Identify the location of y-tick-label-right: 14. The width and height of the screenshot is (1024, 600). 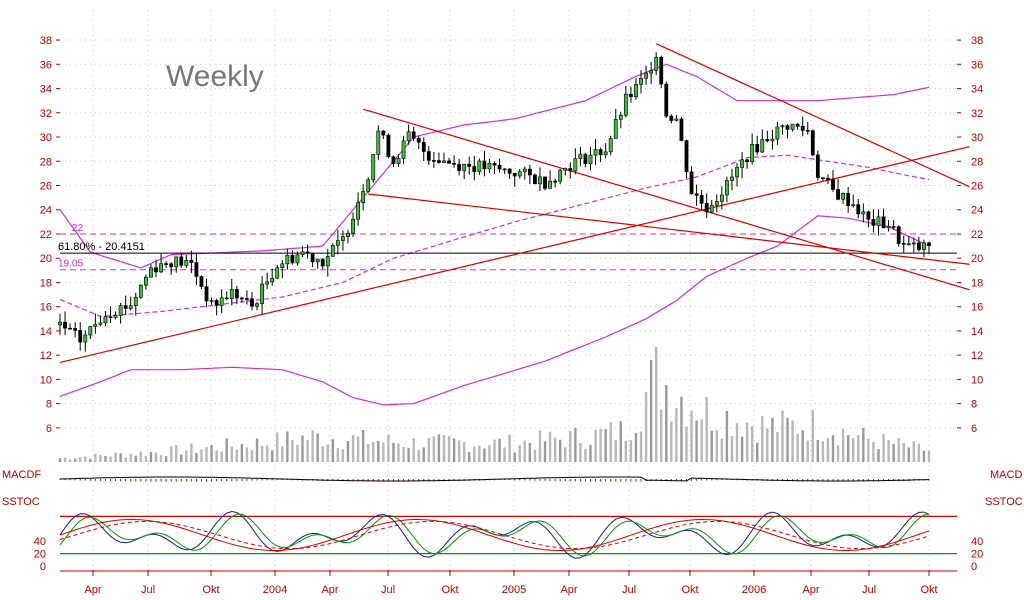
(977, 332).